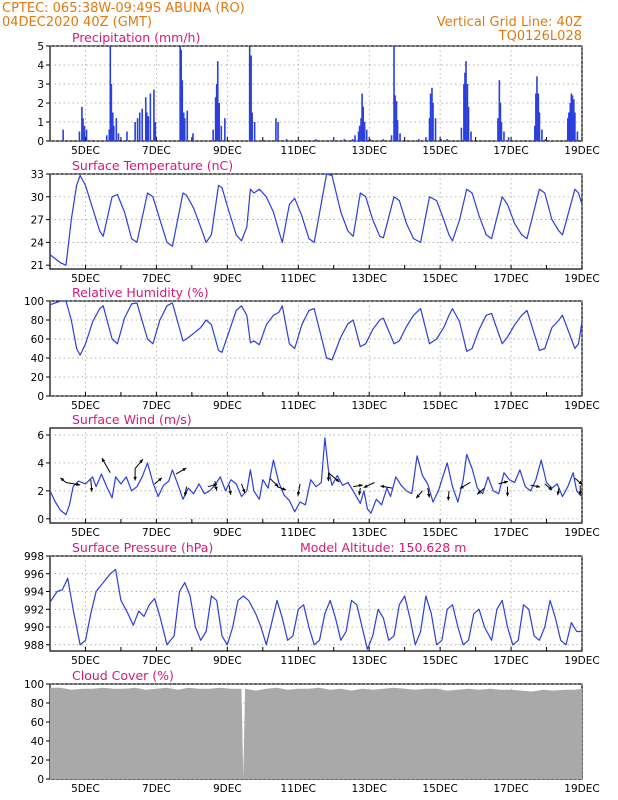 The height and width of the screenshot is (800, 618). What do you see at coordinates (123, 675) in the screenshot?
I see `cloud-title: Cloud Cover (%)` at bounding box center [123, 675].